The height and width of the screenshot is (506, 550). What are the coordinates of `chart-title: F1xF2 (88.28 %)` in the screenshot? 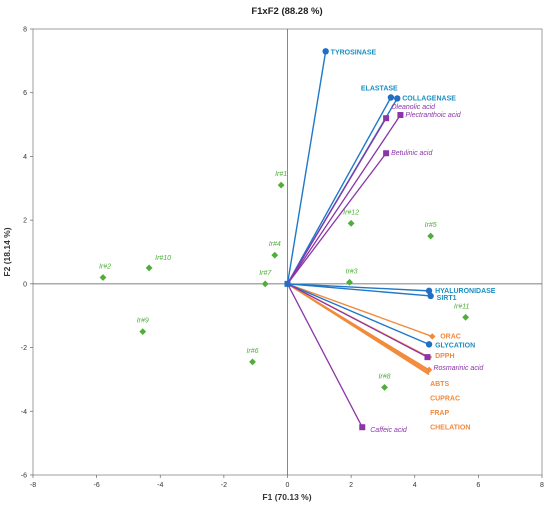 It's located at (286, 11).